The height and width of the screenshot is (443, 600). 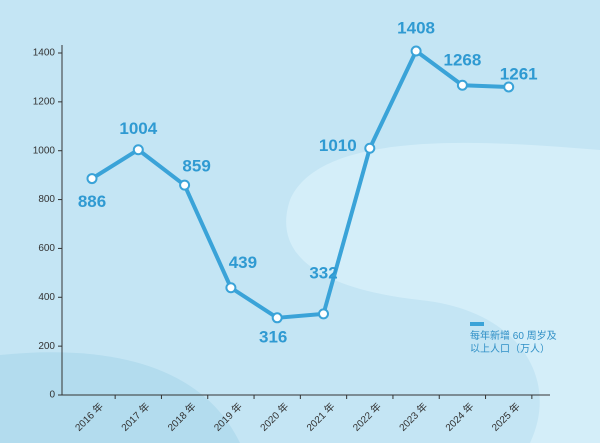 I want to click on y-tick-label: 1400, so click(x=44, y=53).